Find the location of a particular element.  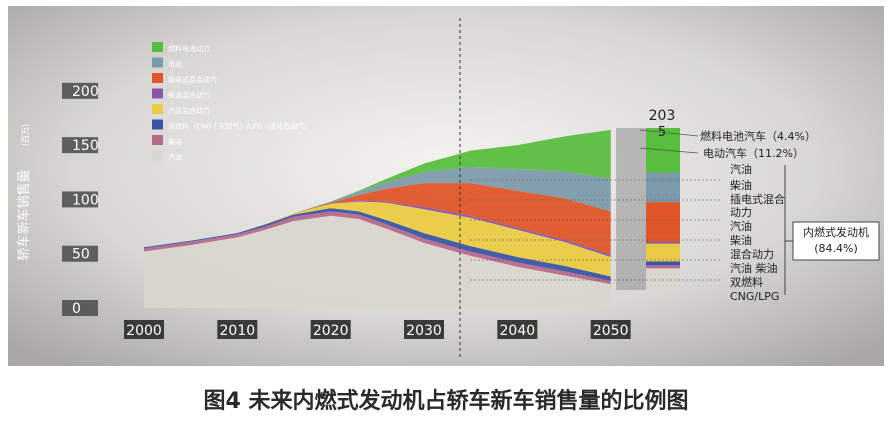

y-tick-label: 100 is located at coordinates (85, 200).